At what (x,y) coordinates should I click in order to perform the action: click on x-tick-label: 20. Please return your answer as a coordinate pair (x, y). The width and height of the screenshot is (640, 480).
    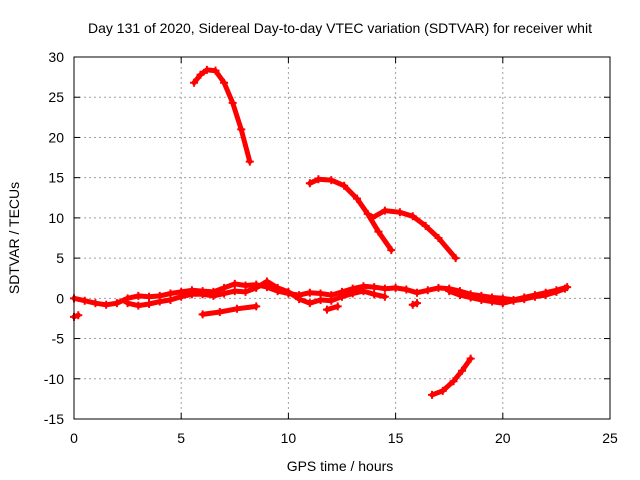
    Looking at the image, I should click on (503, 438).